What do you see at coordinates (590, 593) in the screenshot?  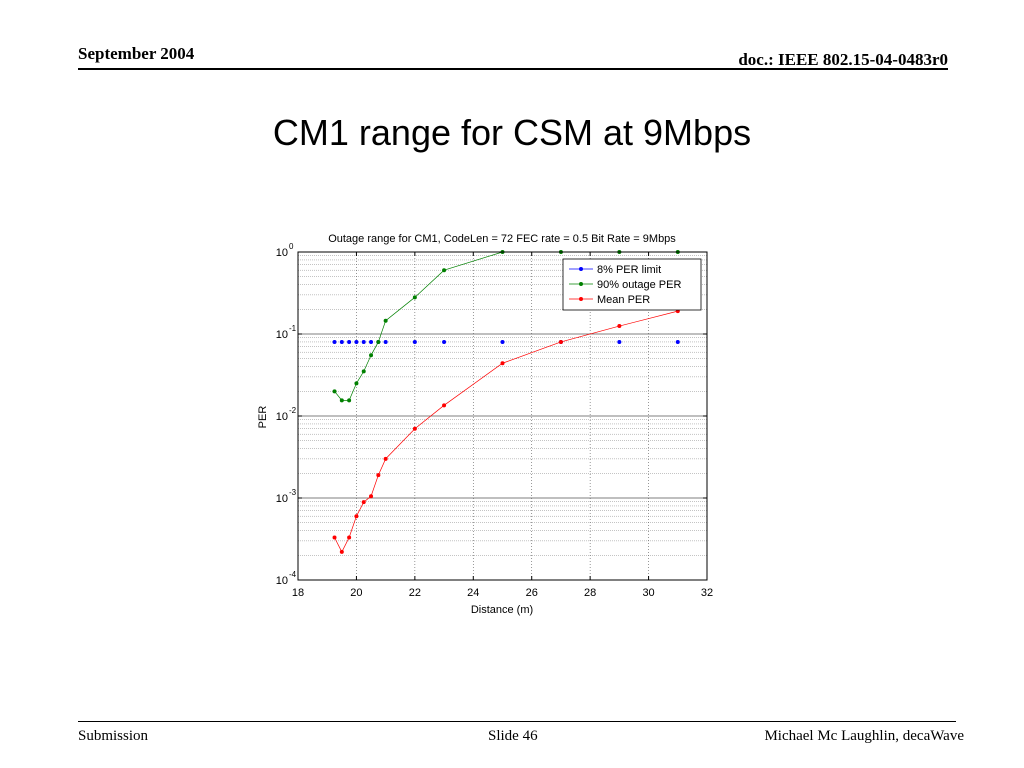 I see `x-tick-label: 28` at bounding box center [590, 593].